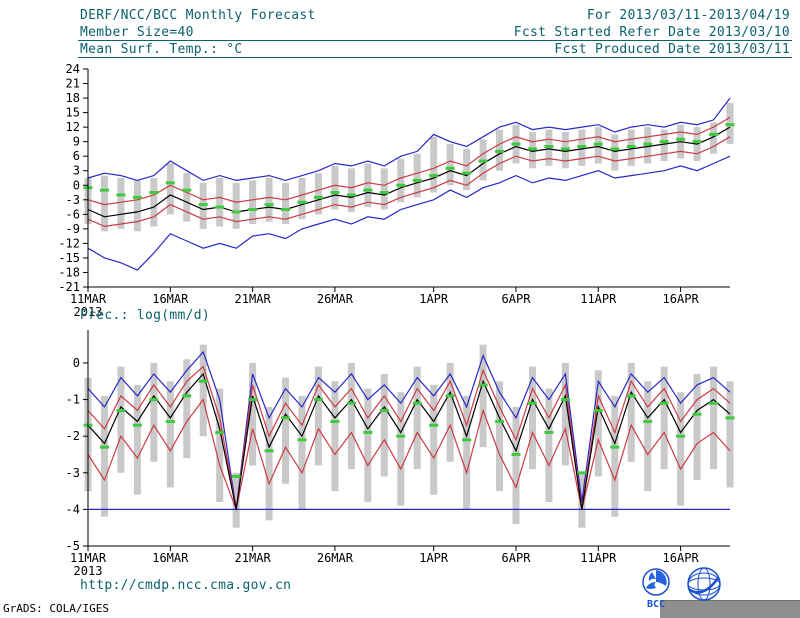  Describe the element at coordinates (681, 588) in the screenshot. I see `agency-logos: BCC` at that location.